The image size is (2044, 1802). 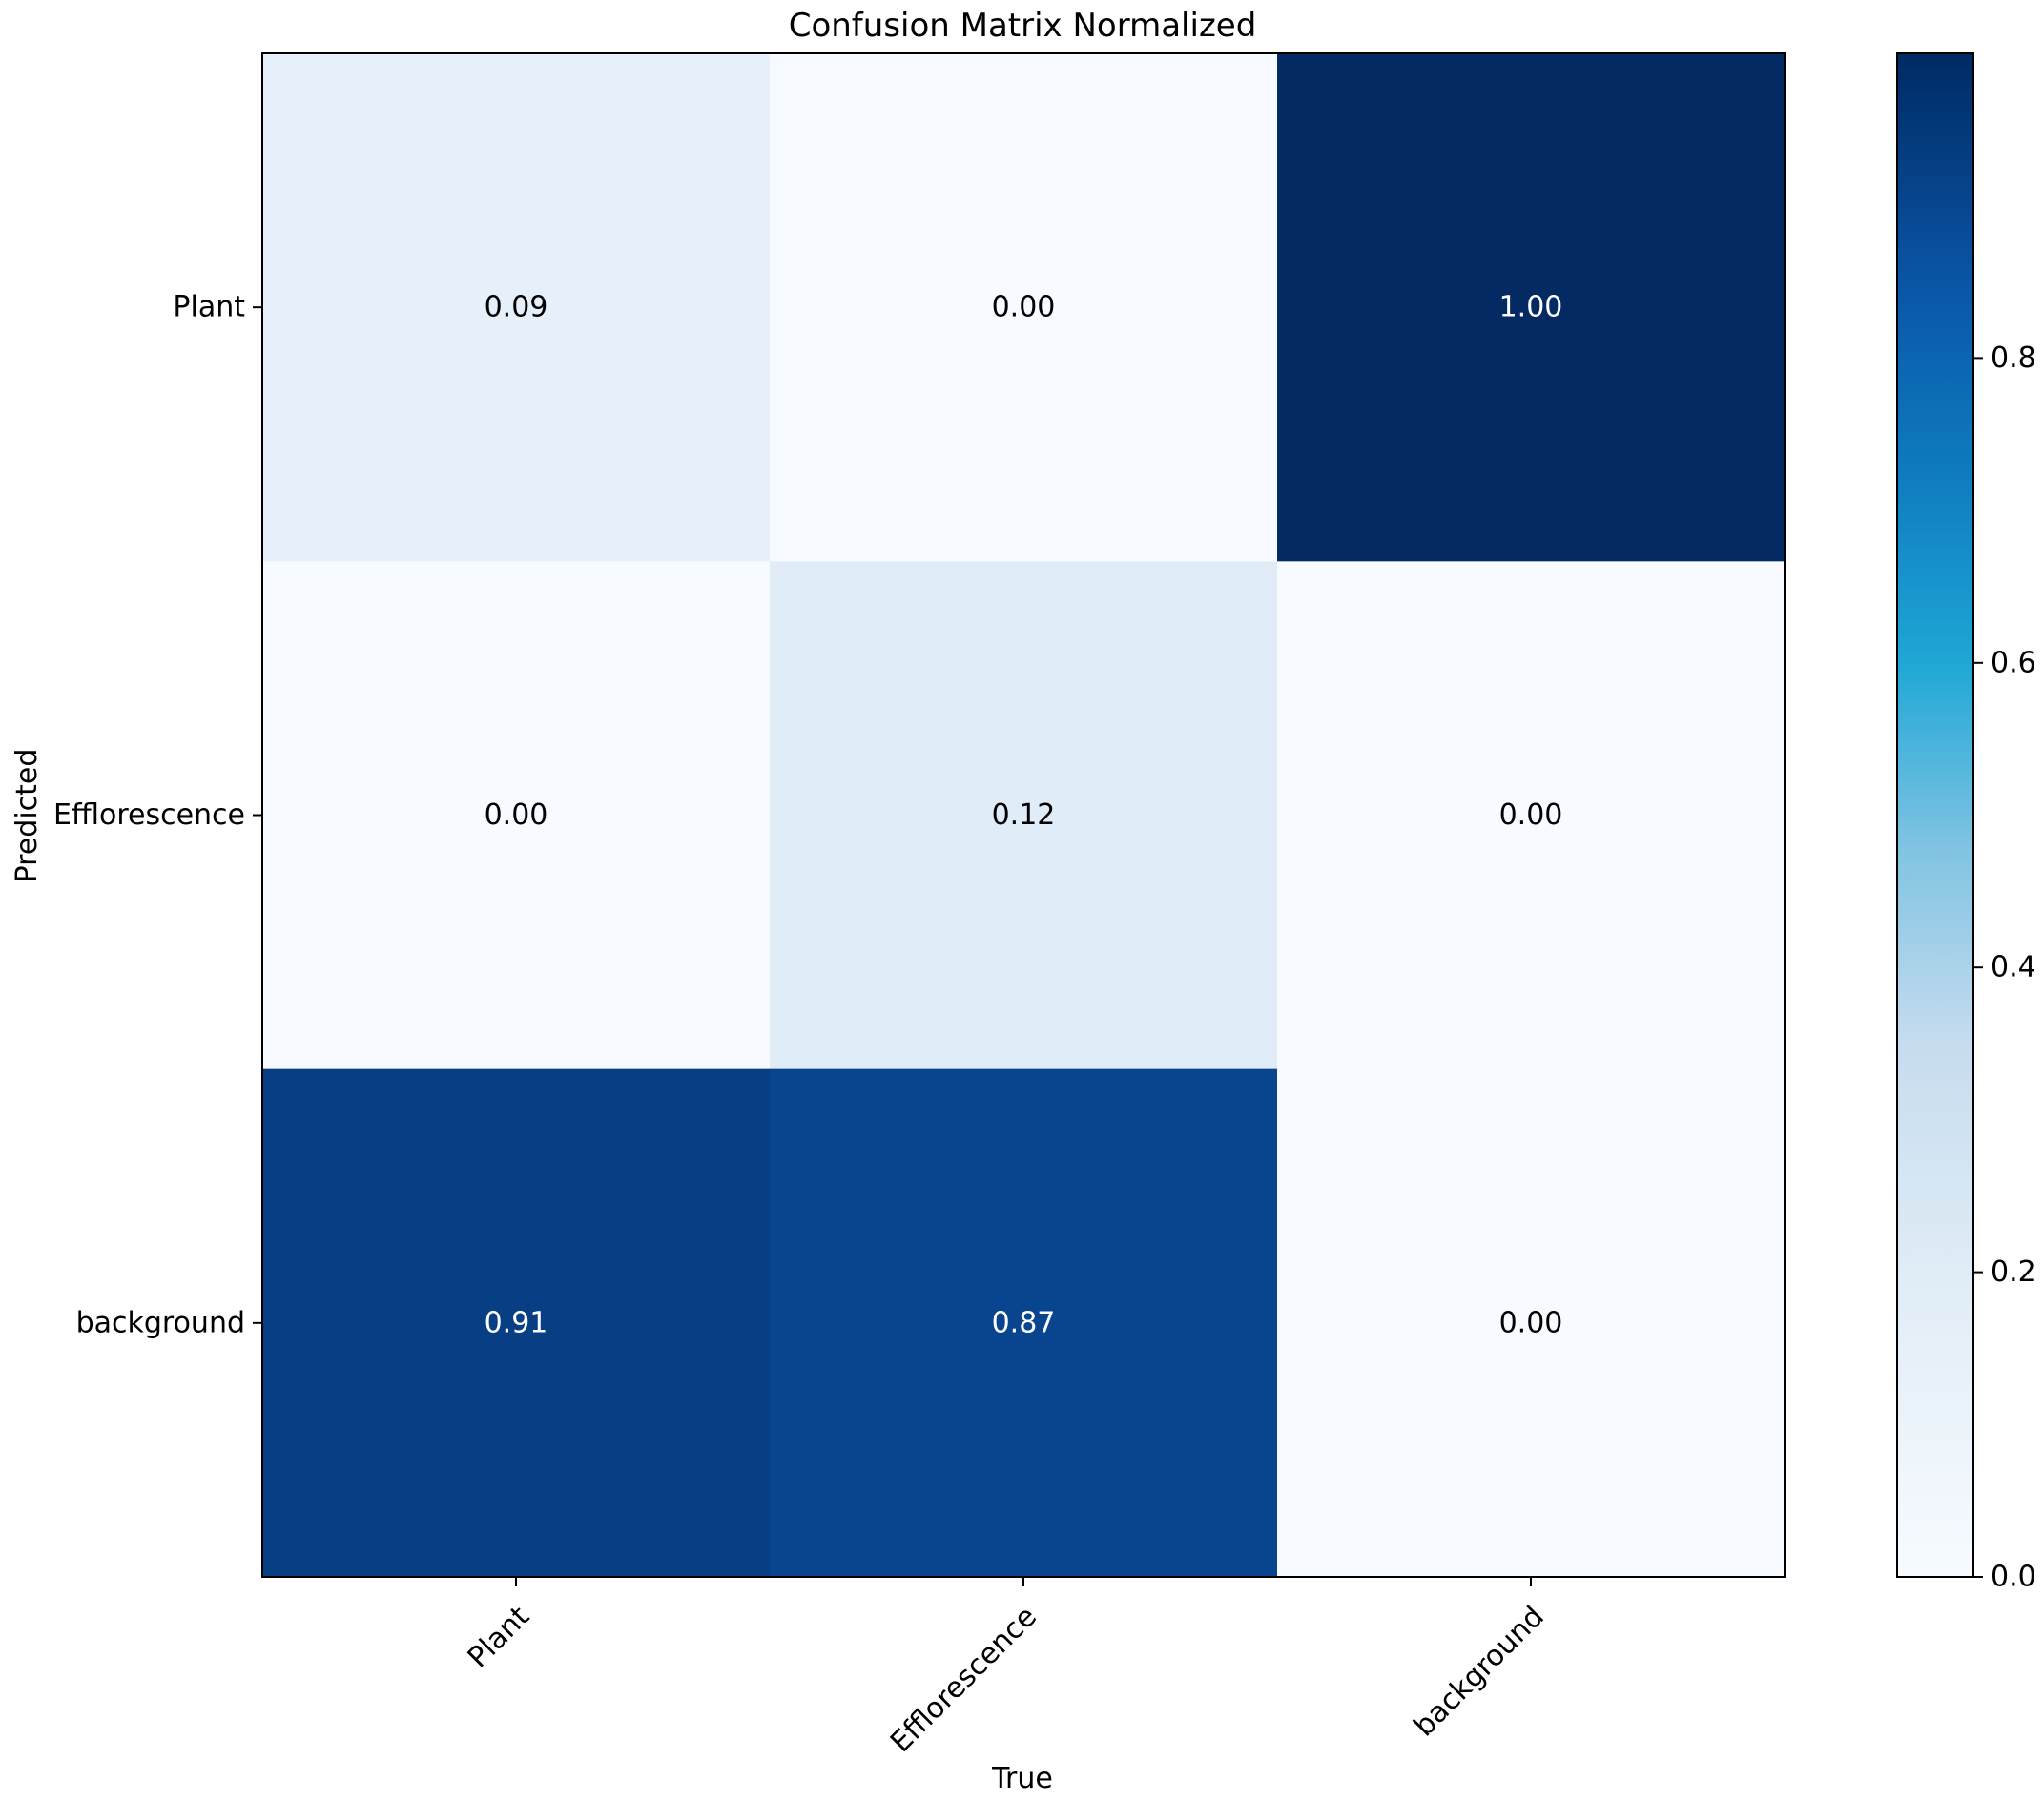 I want to click on x-tick-label: Plant, so click(x=499, y=1637).